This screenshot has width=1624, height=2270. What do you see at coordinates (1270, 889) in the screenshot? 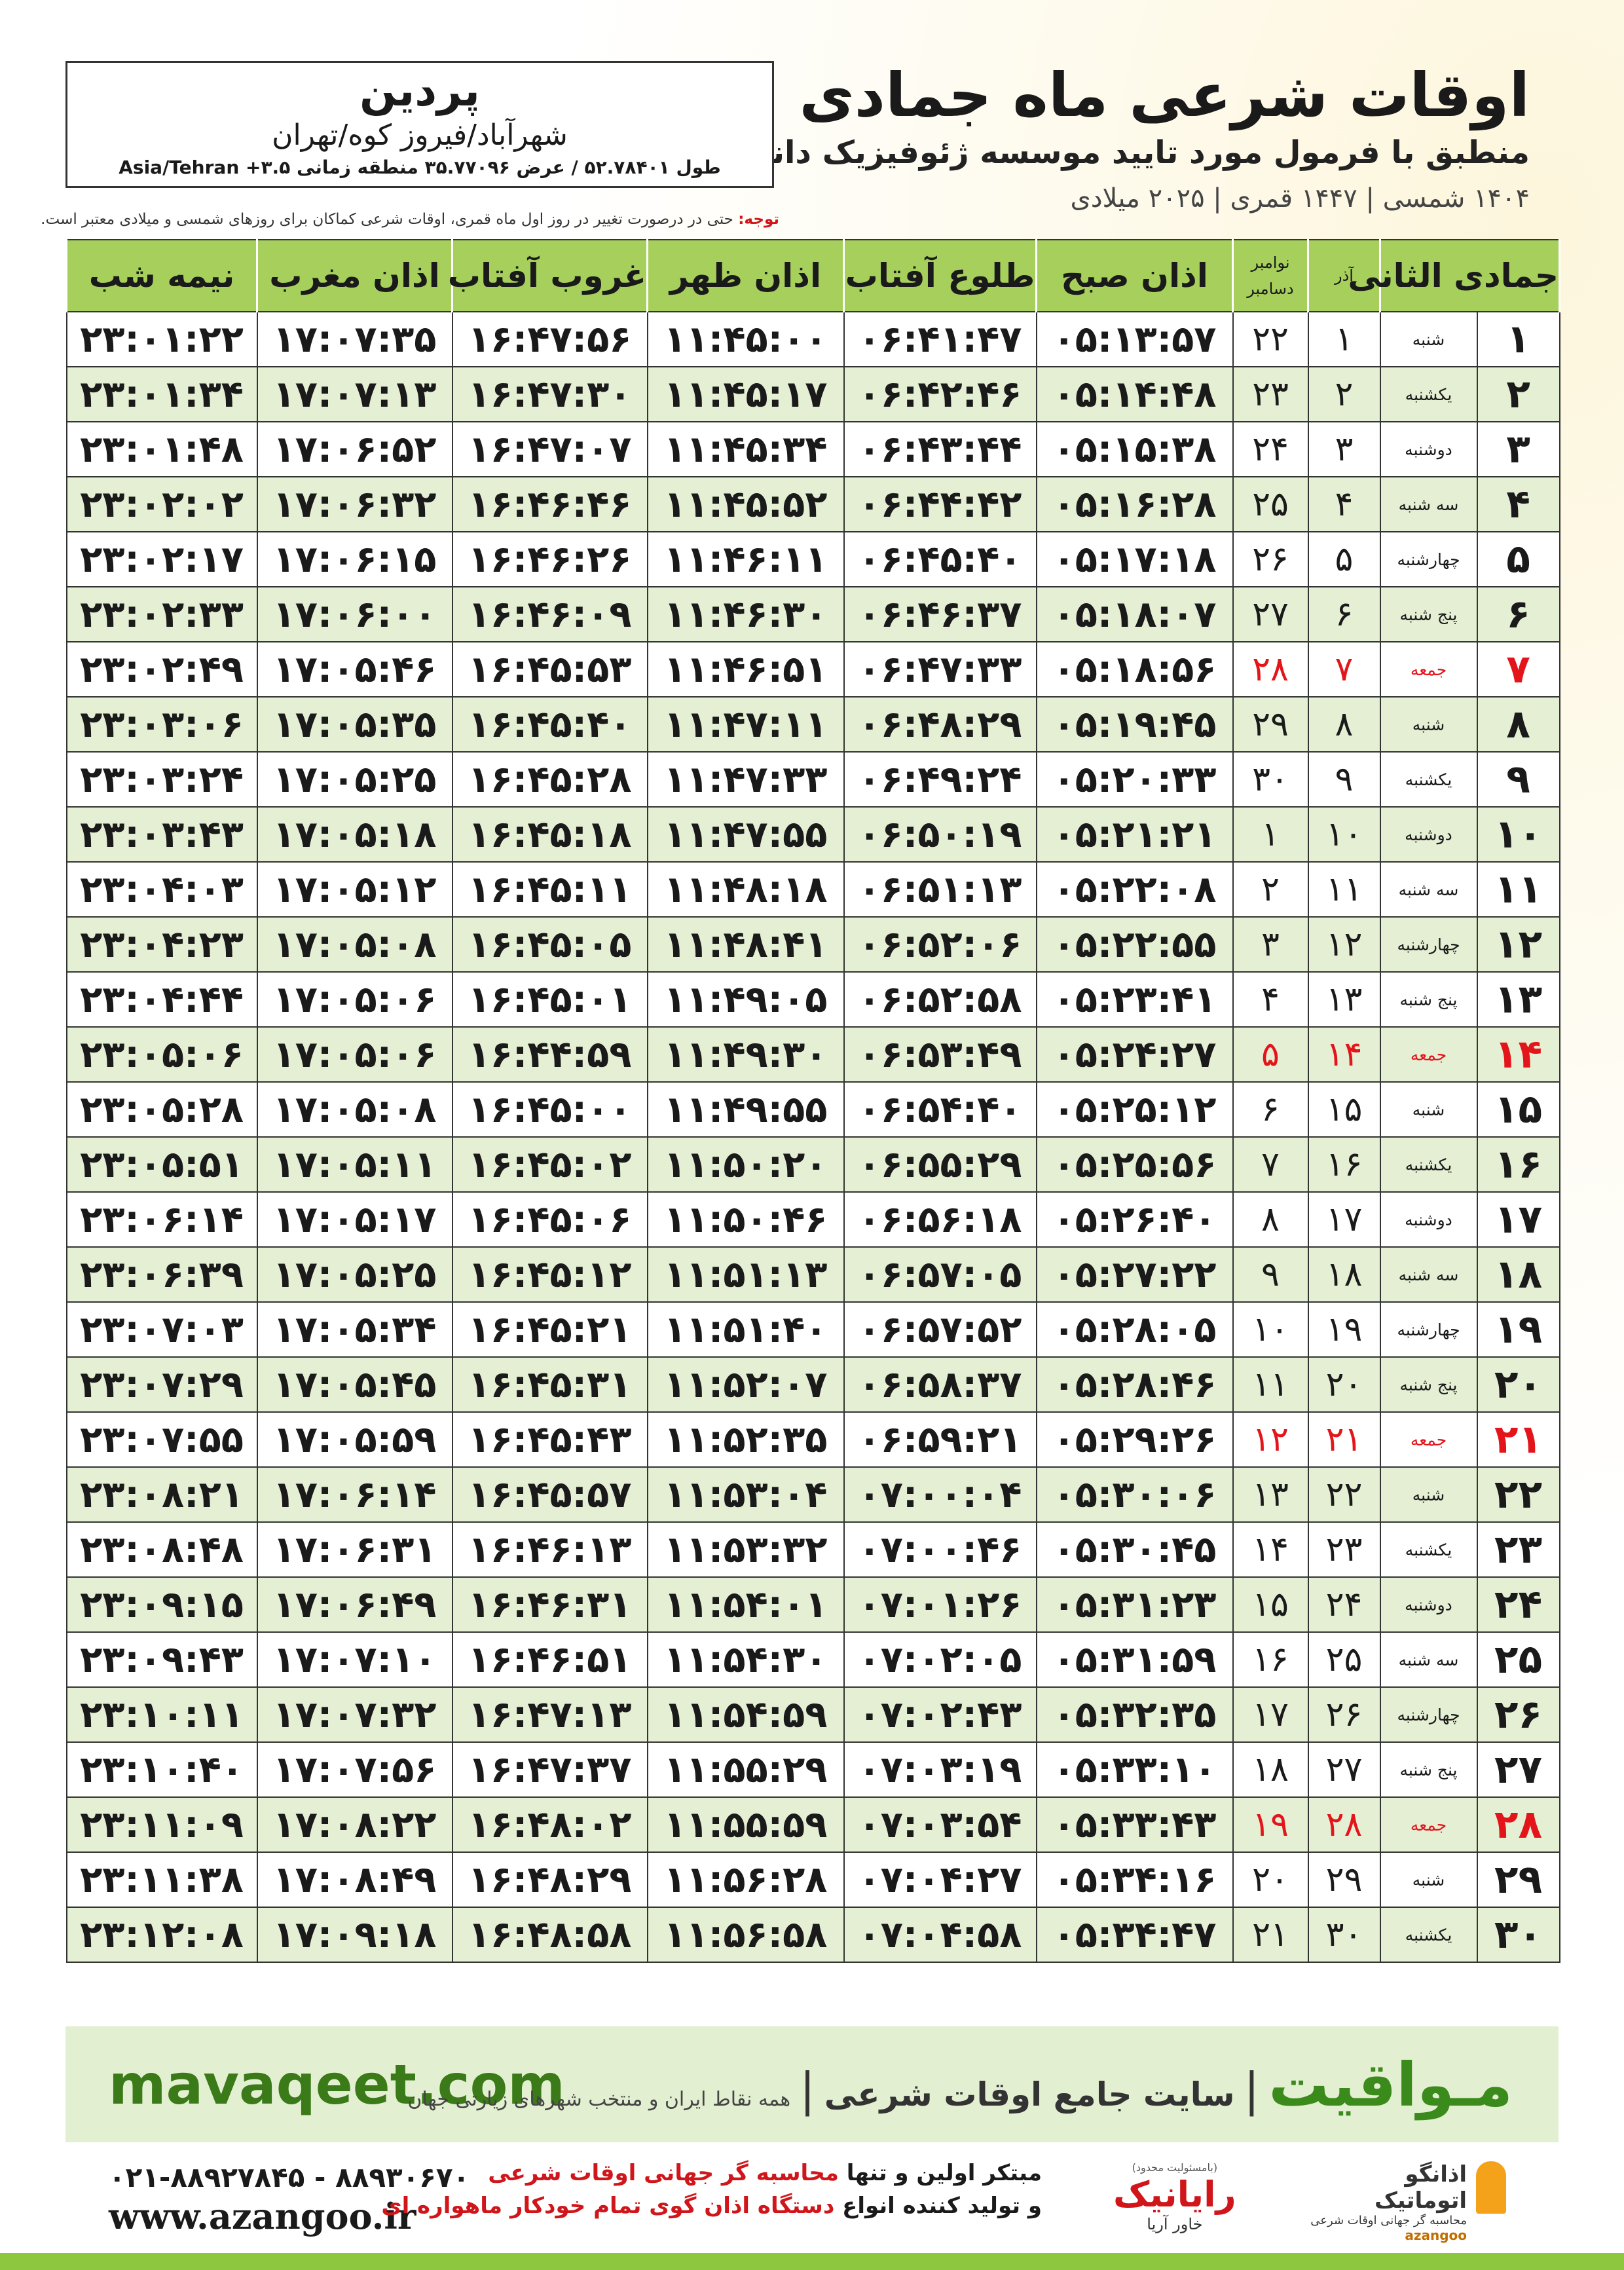
I see `gregorian-day: ۲` at bounding box center [1270, 889].